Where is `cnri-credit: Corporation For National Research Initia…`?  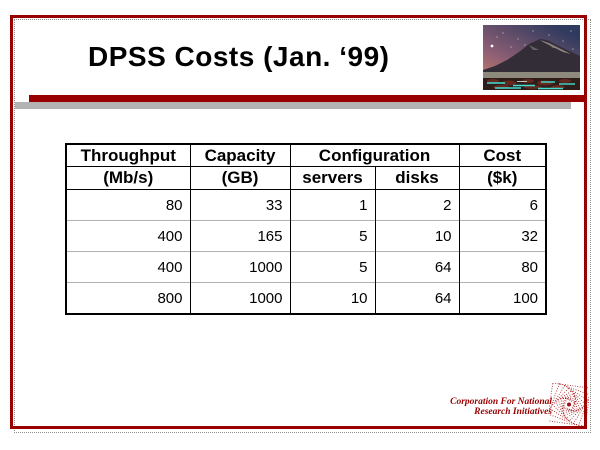 cnri-credit: Corporation For National Research Initia… is located at coordinates (471, 407).